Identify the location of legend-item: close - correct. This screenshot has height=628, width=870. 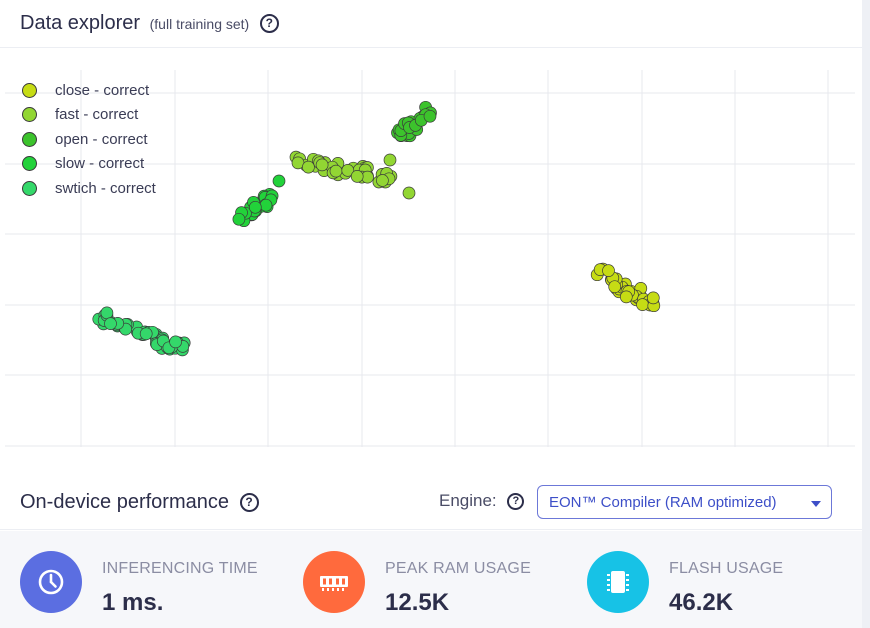
(89, 90).